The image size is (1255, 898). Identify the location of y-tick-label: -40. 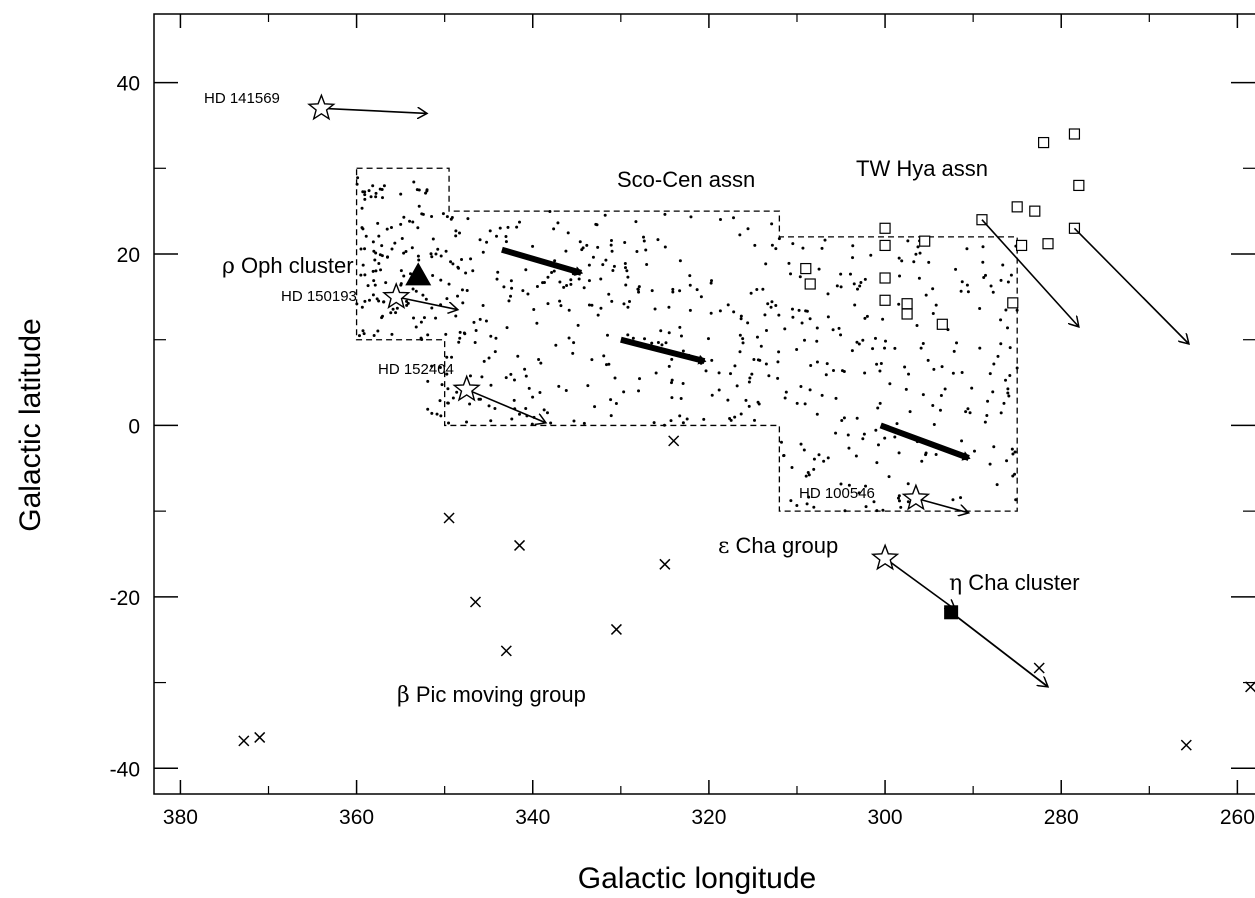
(125, 769).